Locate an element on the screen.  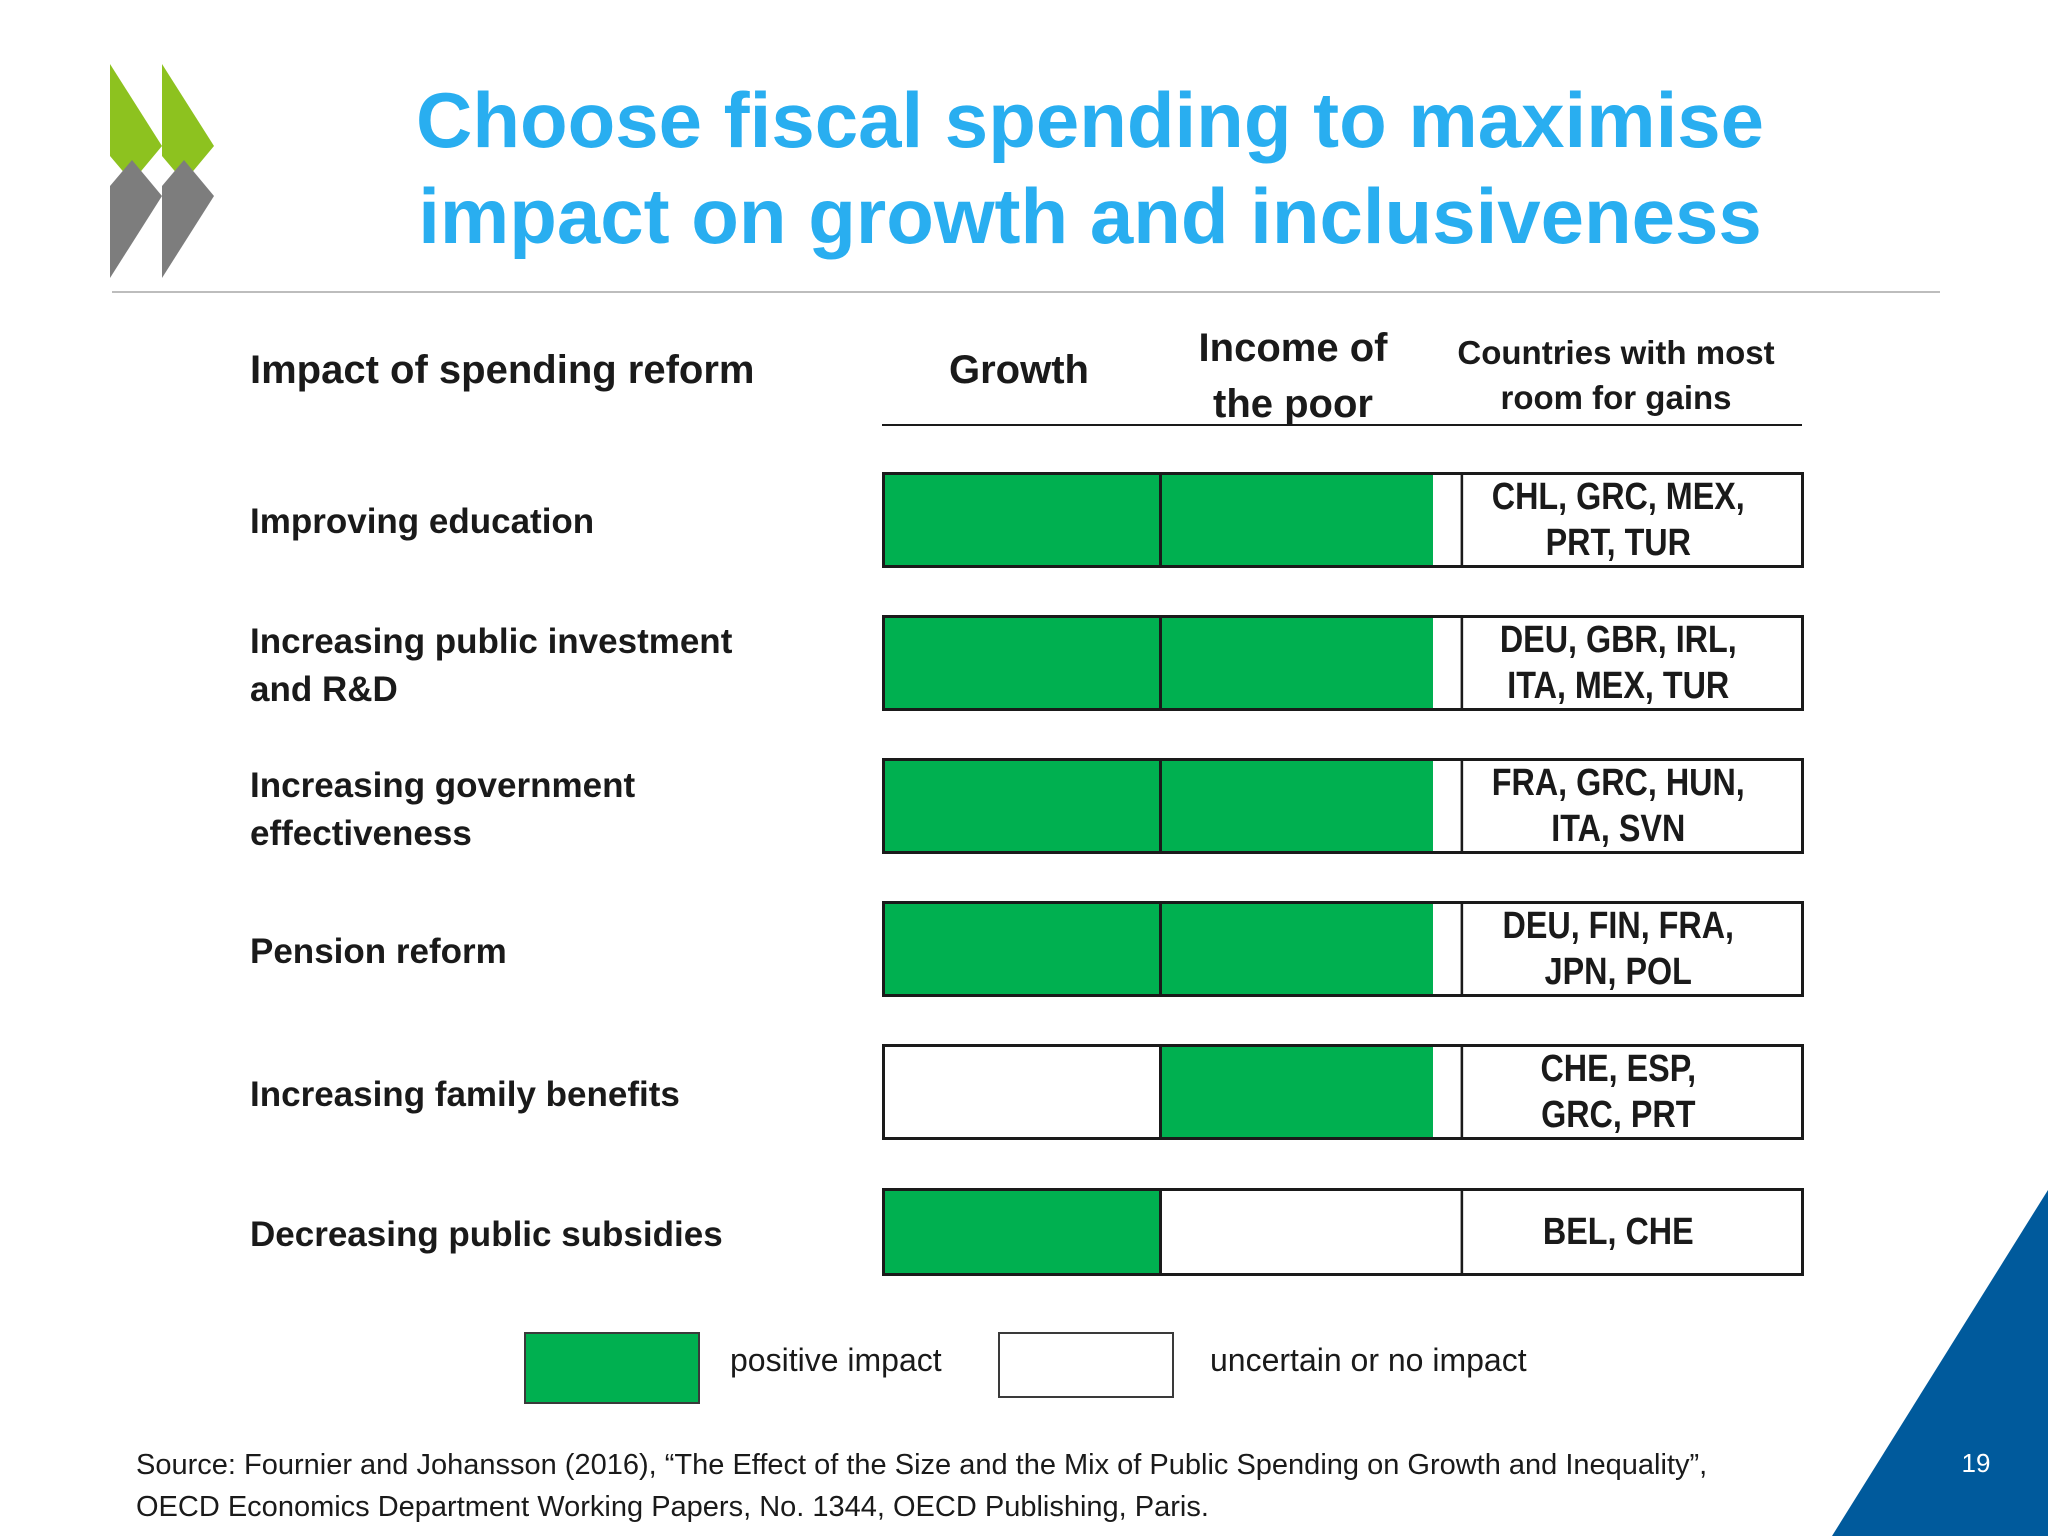
row-label-line-1: Improving education is located at coordinates (422, 521).